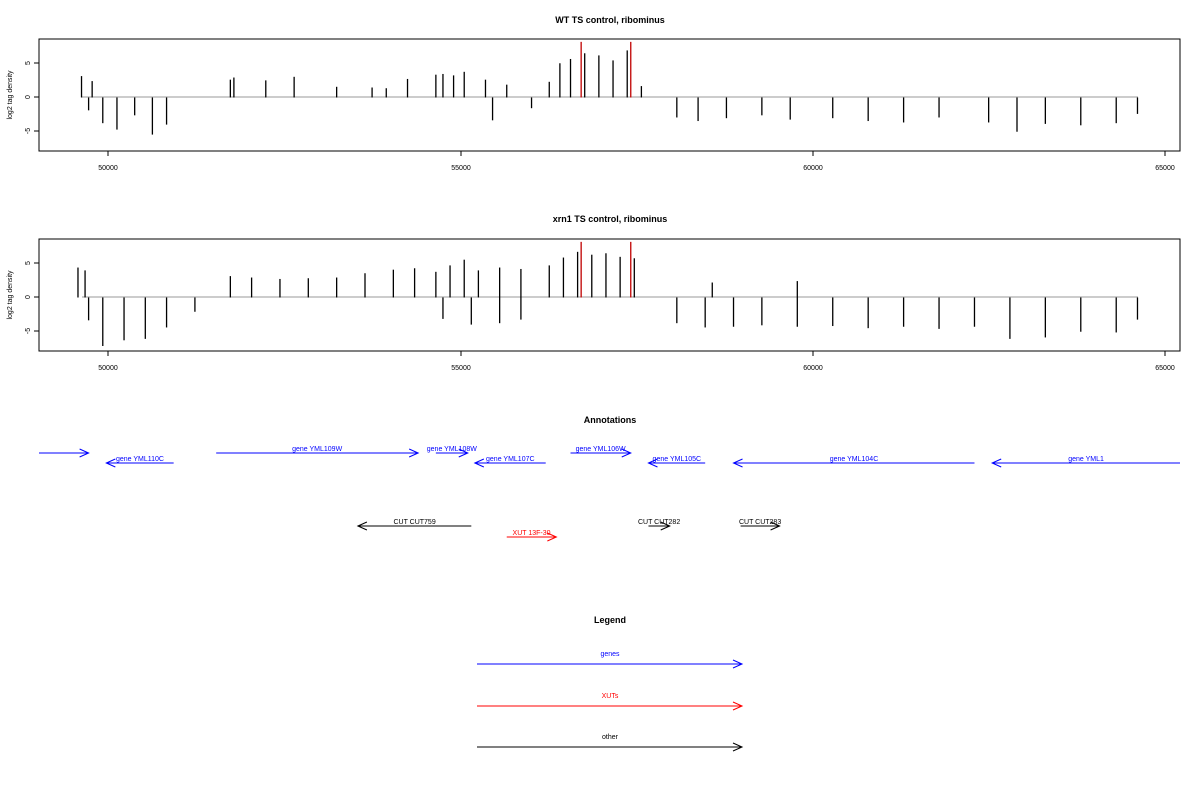  I want to click on feature-label: gene YML106W, so click(601, 449).